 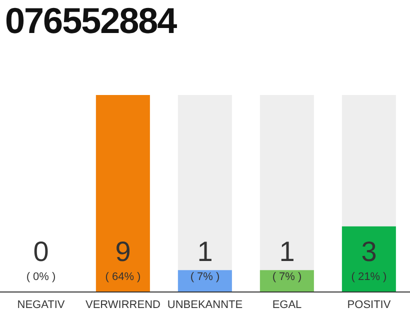 I want to click on x-tick-label: EGAL, so click(x=287, y=304).